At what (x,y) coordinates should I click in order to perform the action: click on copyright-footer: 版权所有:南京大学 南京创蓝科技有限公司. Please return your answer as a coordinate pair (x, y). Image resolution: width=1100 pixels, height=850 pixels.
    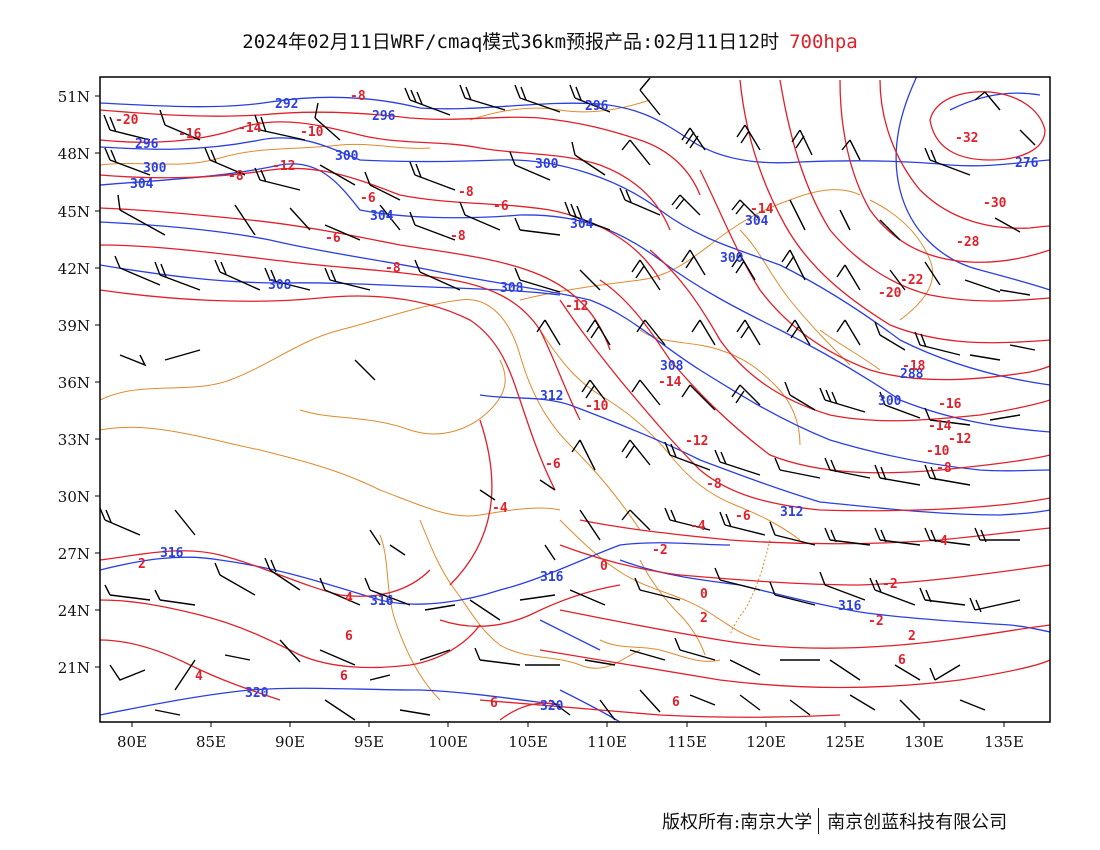
    Looking at the image, I should click on (834, 821).